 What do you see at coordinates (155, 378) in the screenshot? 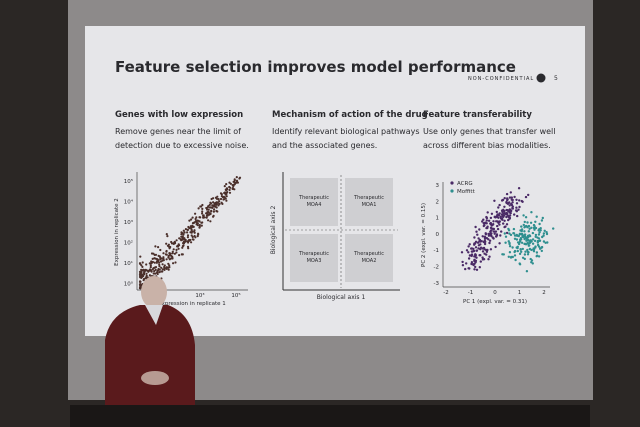
I see `hands` at bounding box center [155, 378].